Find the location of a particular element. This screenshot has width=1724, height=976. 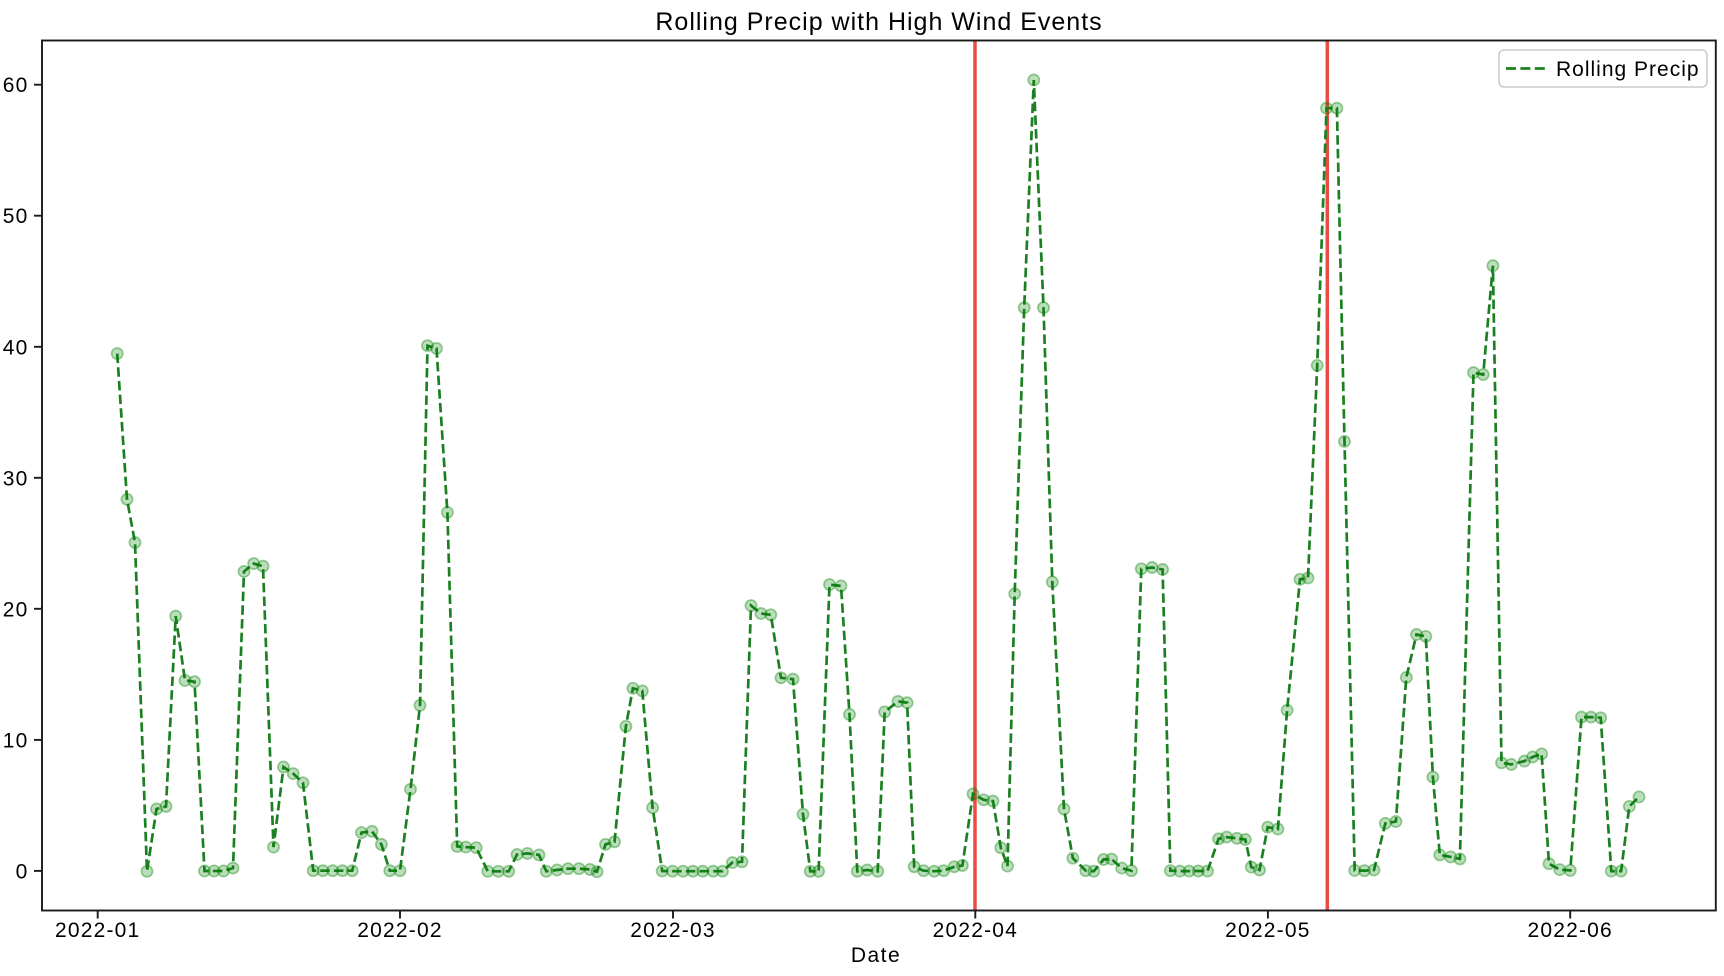

svg-text: 2022-03 is located at coordinates (672, 930).